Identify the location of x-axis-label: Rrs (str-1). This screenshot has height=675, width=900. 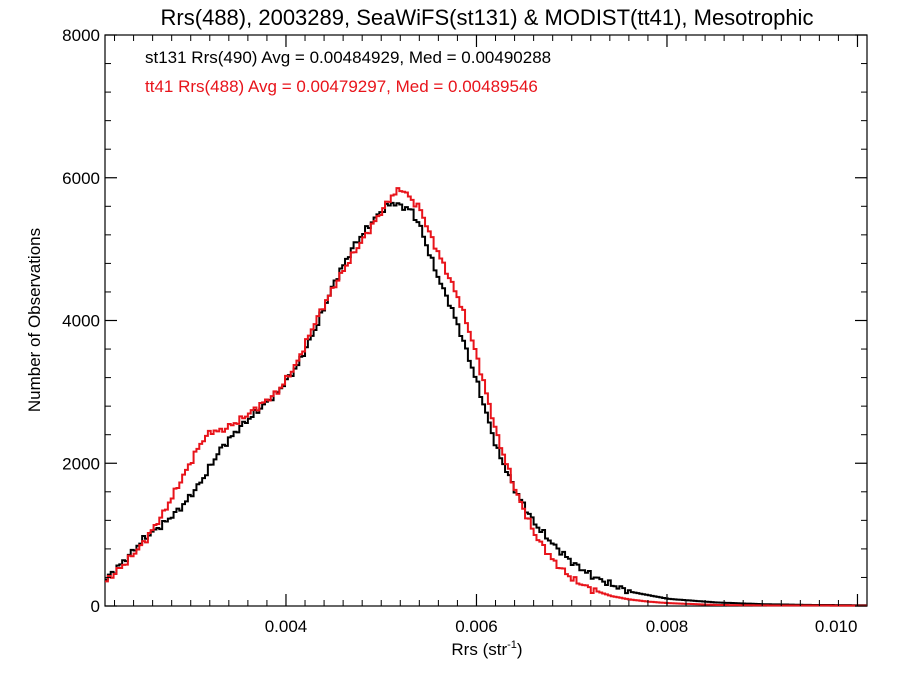
(486, 649).